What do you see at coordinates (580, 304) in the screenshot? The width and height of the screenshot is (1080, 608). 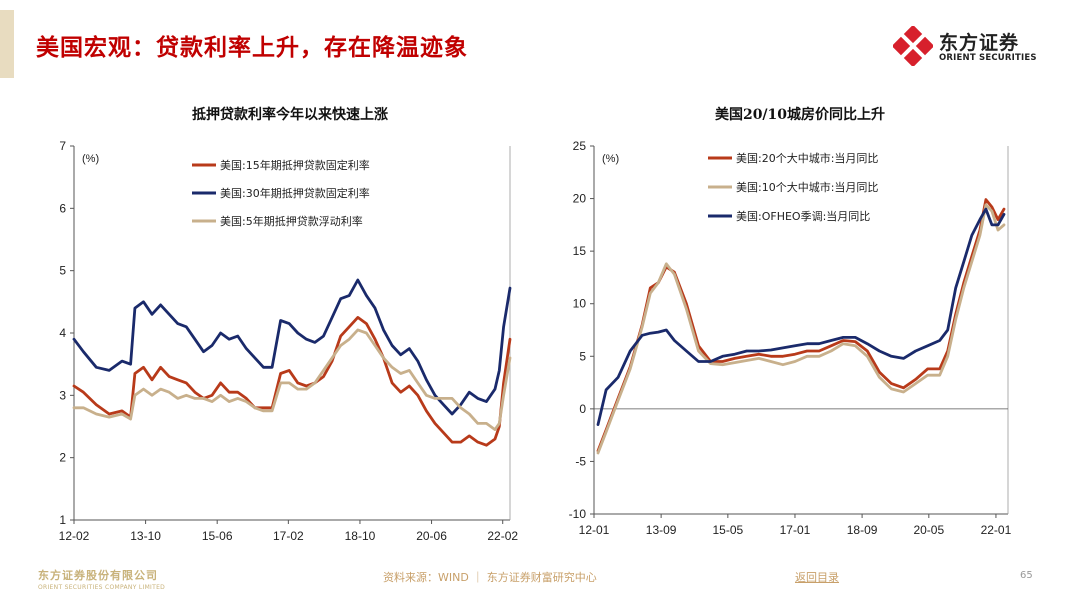 I see `chart2-y-tick-label: 10` at bounding box center [580, 304].